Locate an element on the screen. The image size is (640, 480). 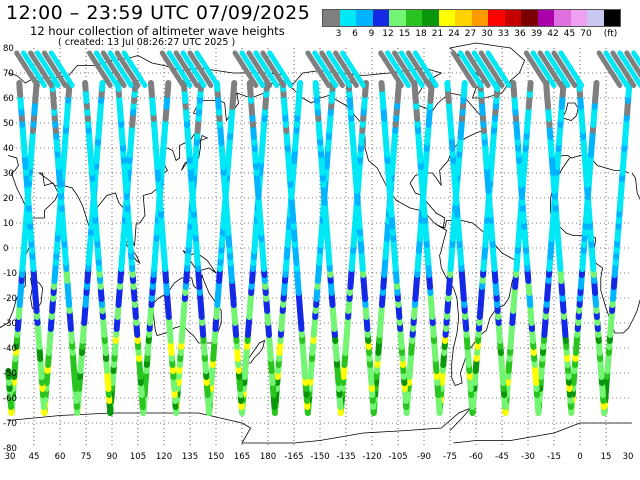
latitude-label: 60 is located at coordinates (8, 99).